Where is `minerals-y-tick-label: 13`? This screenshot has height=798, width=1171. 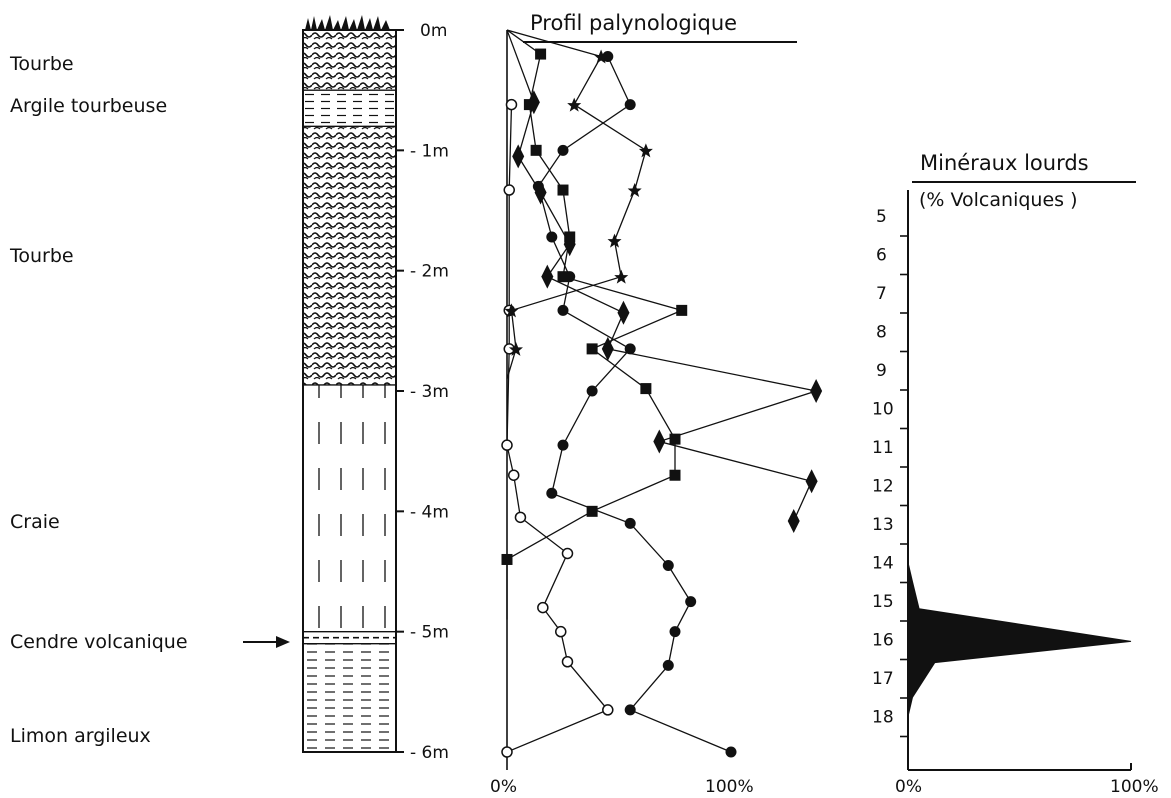 minerals-y-tick-label: 13 is located at coordinates (883, 525).